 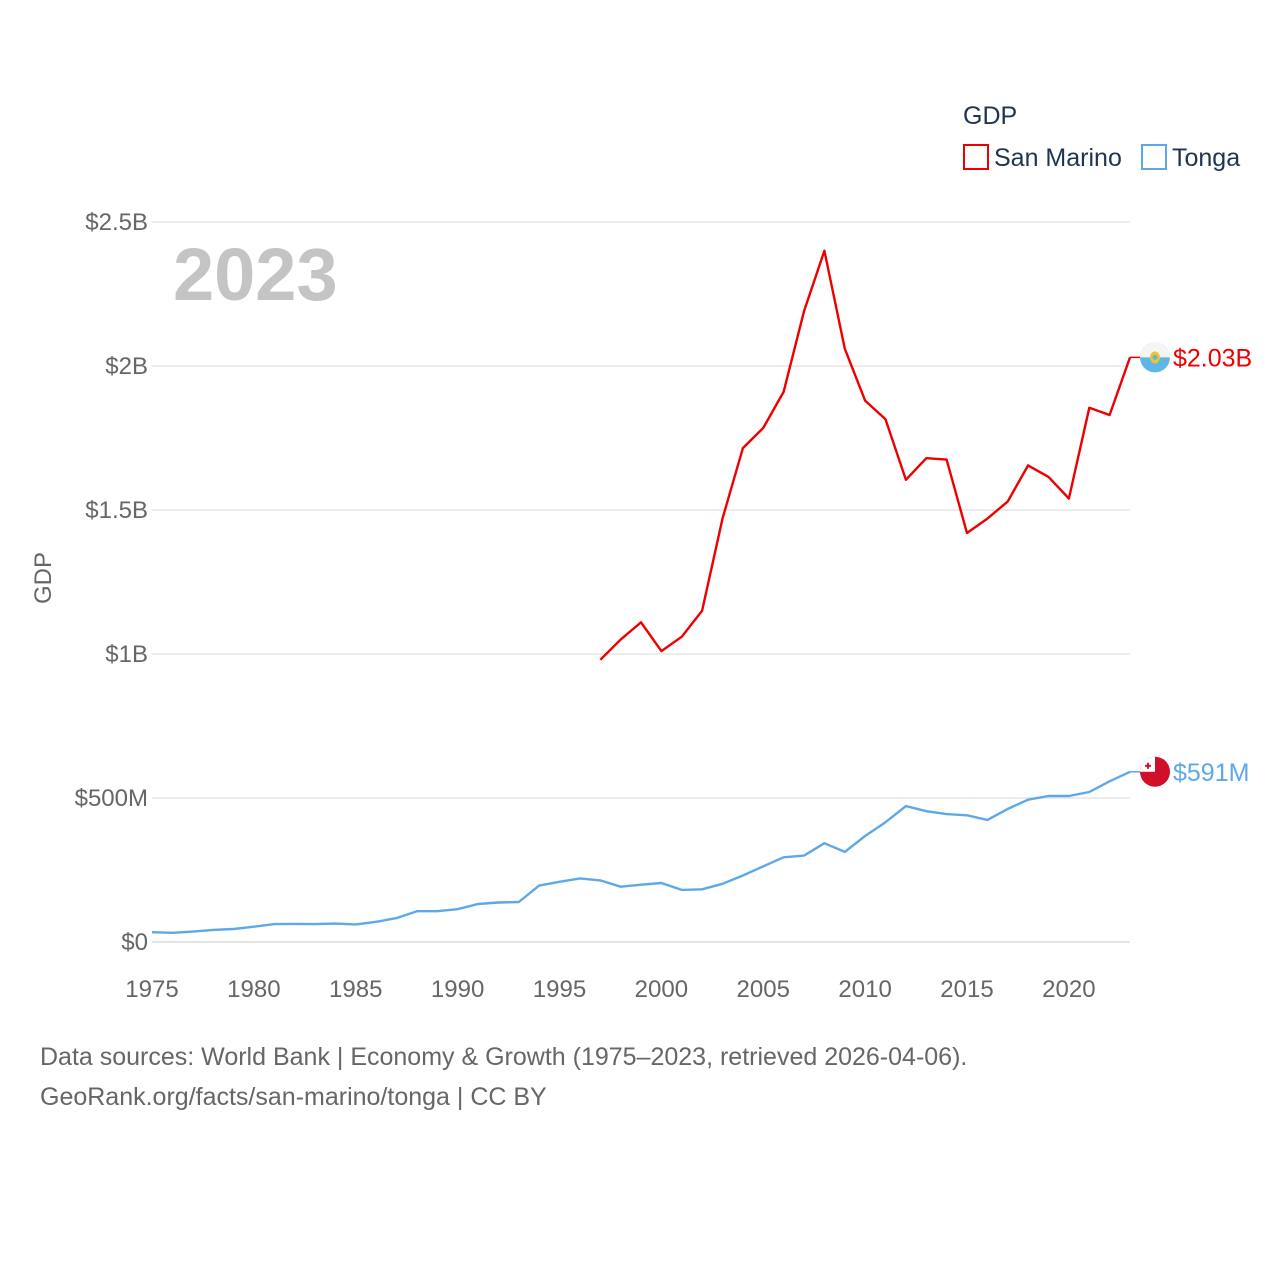 I want to click on legend: GDP San Marino Tonga, so click(x=1101, y=137).